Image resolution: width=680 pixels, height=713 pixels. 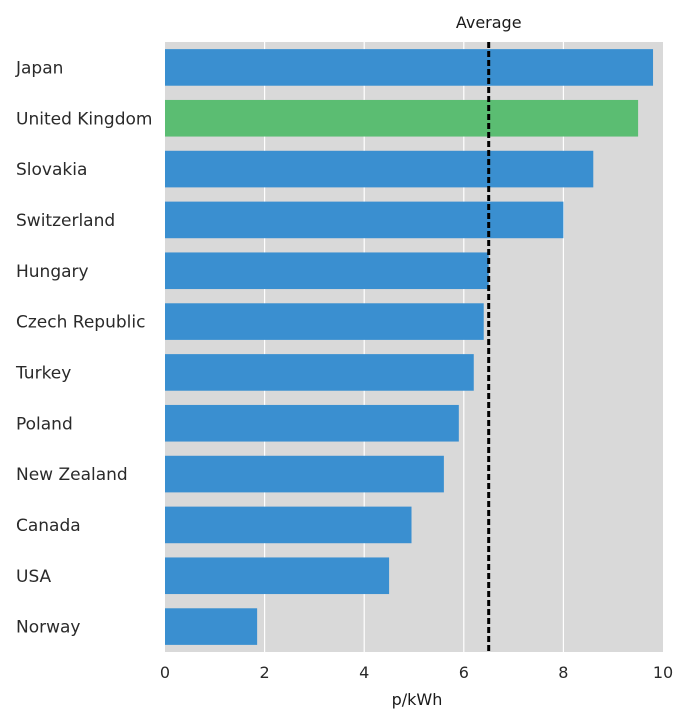 I want to click on bar-new-zealand, so click(x=304, y=474).